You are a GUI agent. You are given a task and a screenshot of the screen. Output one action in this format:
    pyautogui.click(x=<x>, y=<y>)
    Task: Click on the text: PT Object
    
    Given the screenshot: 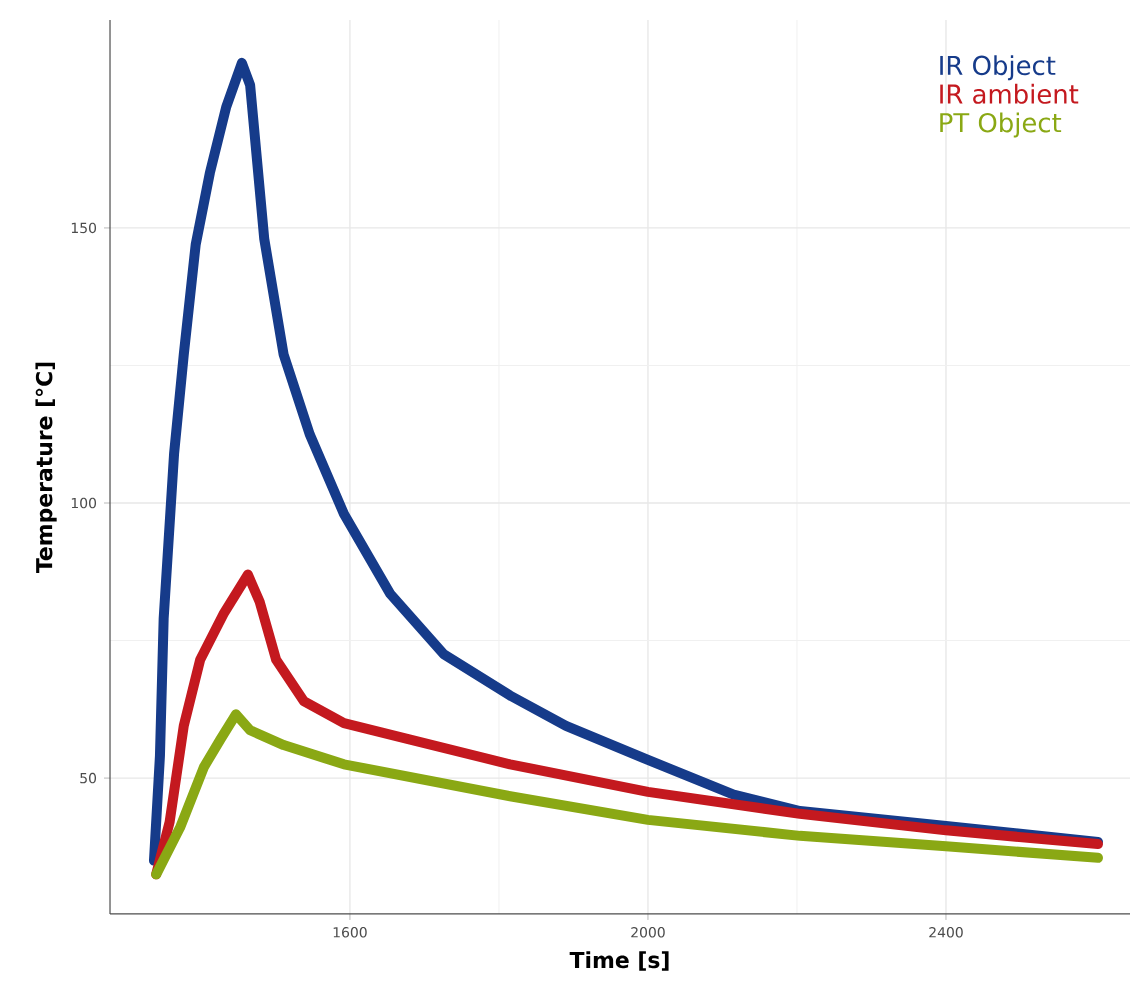 What is the action you would take?
    pyautogui.click(x=1001, y=125)
    